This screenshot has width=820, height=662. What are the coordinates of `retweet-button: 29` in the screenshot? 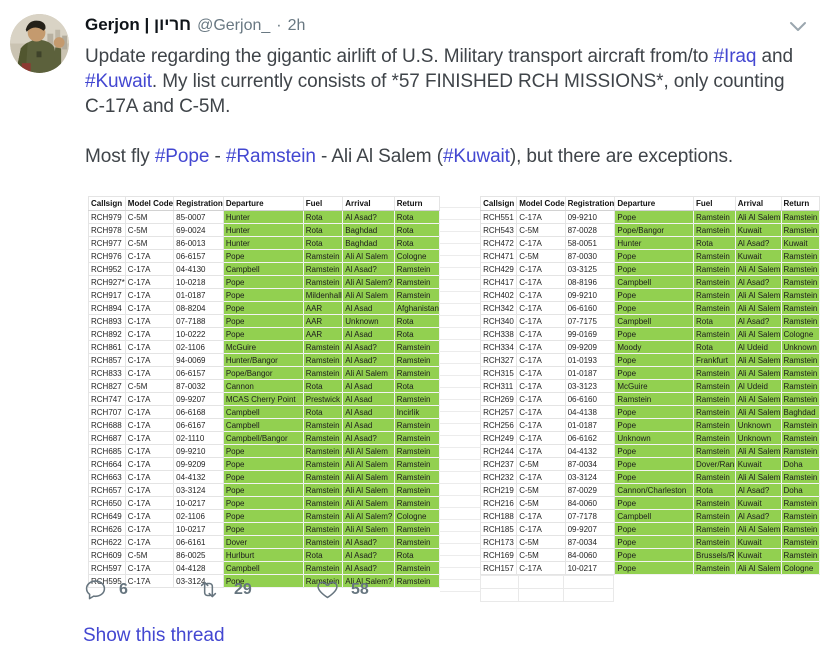 It's located at (223, 589).